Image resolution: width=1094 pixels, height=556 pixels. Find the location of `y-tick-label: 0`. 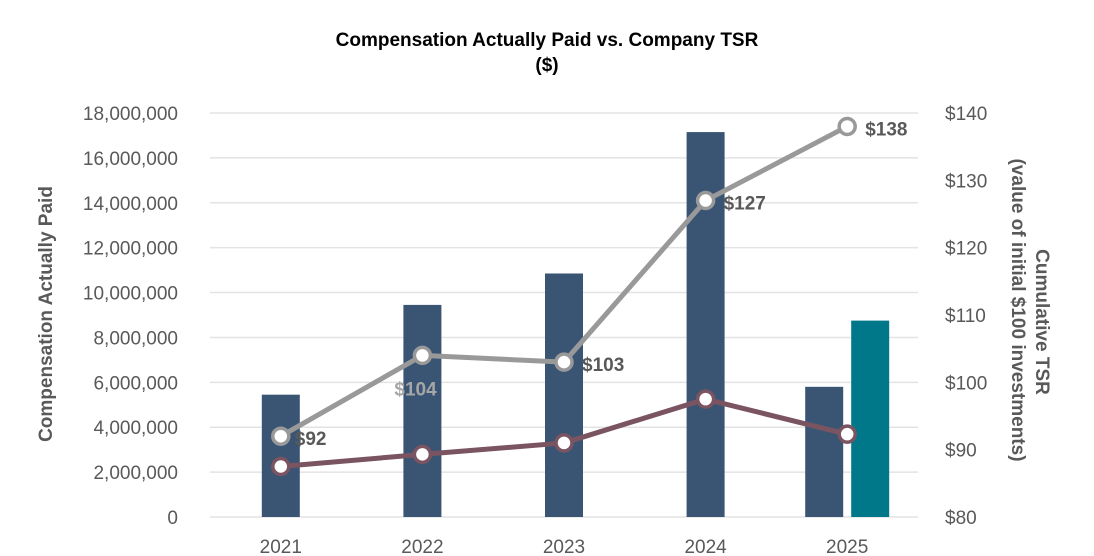

y-tick-label: 0 is located at coordinates (172, 518).